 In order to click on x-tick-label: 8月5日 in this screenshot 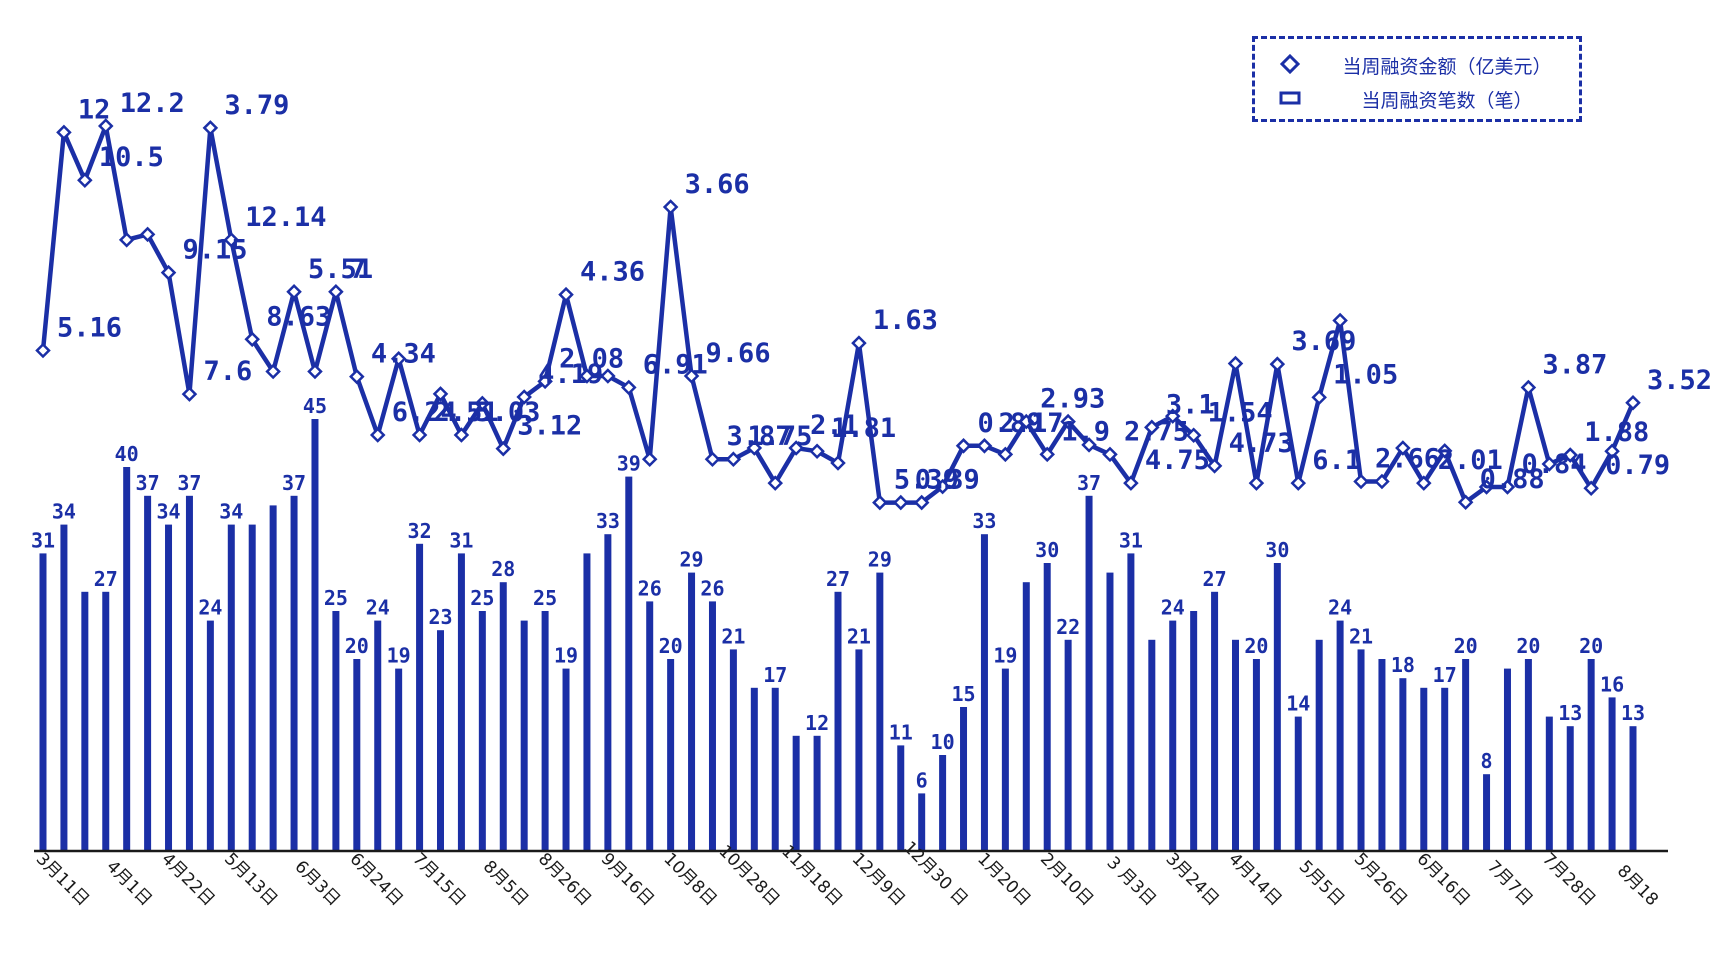, I will do `click(505, 883)`.